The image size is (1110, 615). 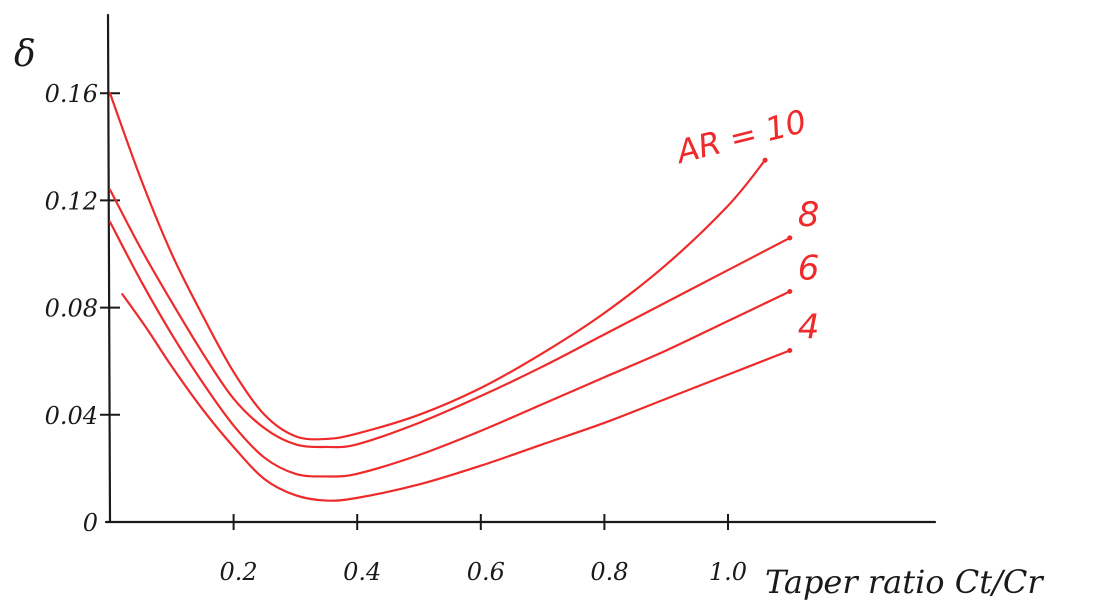 I want to click on series-label: 6, so click(x=809, y=269).